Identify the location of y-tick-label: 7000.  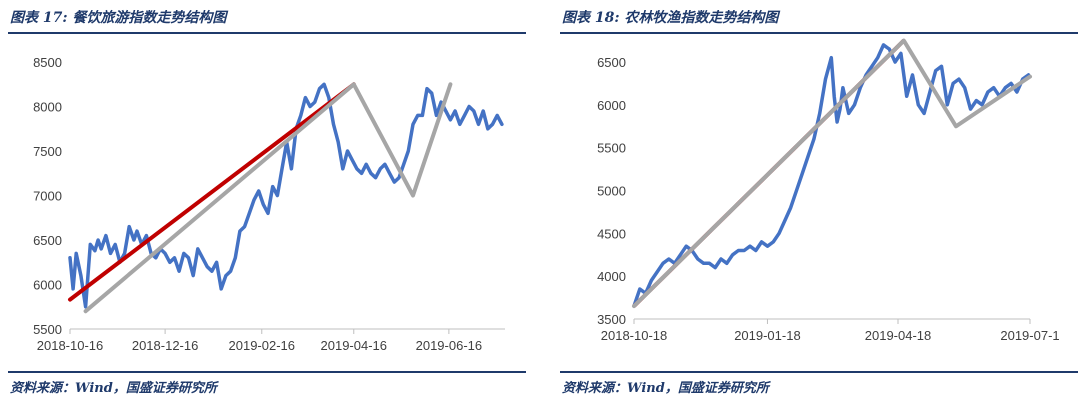
(47, 196).